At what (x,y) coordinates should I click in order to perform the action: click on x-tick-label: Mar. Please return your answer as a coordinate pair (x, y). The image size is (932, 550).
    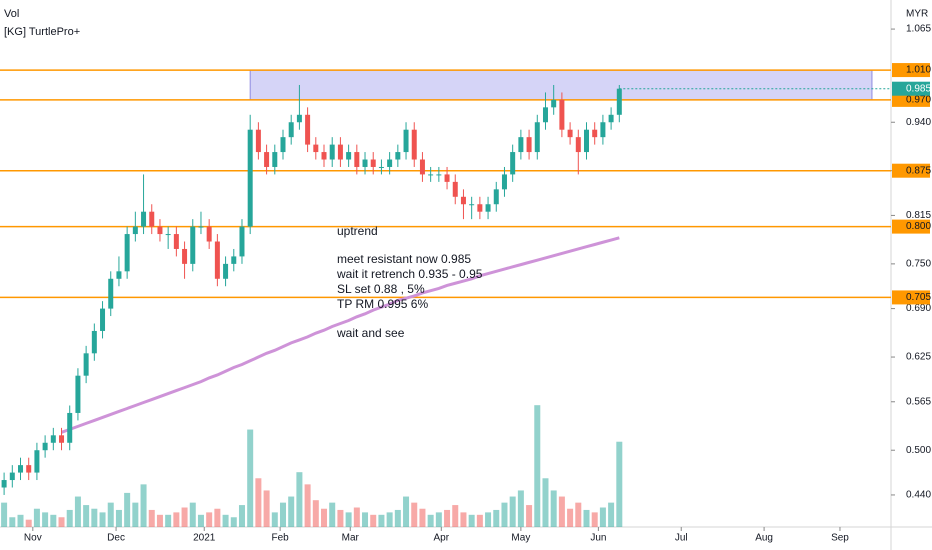
    Looking at the image, I should click on (351, 538).